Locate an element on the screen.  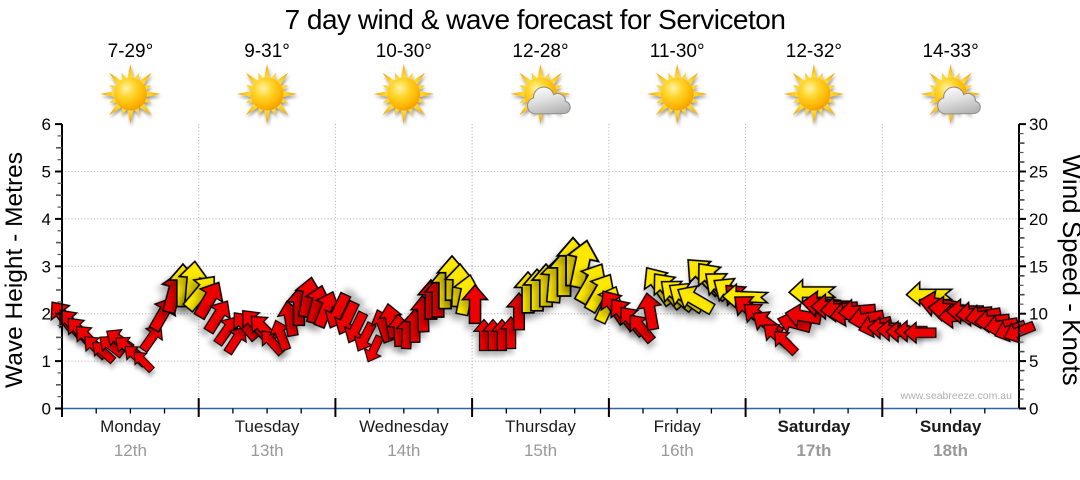
svg-text: 15th is located at coordinates (540, 450).